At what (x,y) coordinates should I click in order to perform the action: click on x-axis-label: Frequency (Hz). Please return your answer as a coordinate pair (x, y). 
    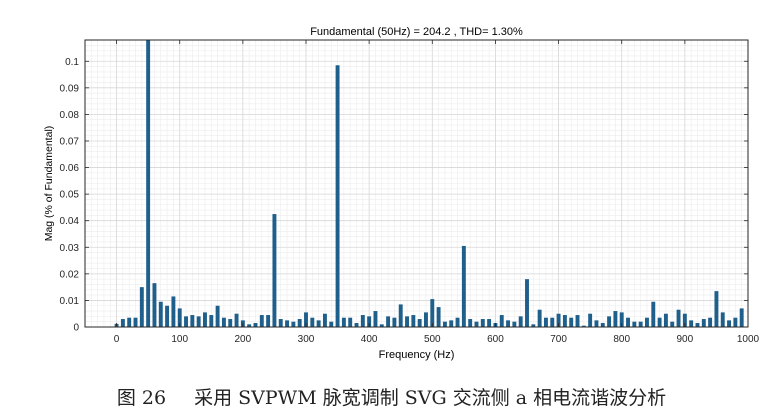
    Looking at the image, I should click on (417, 355).